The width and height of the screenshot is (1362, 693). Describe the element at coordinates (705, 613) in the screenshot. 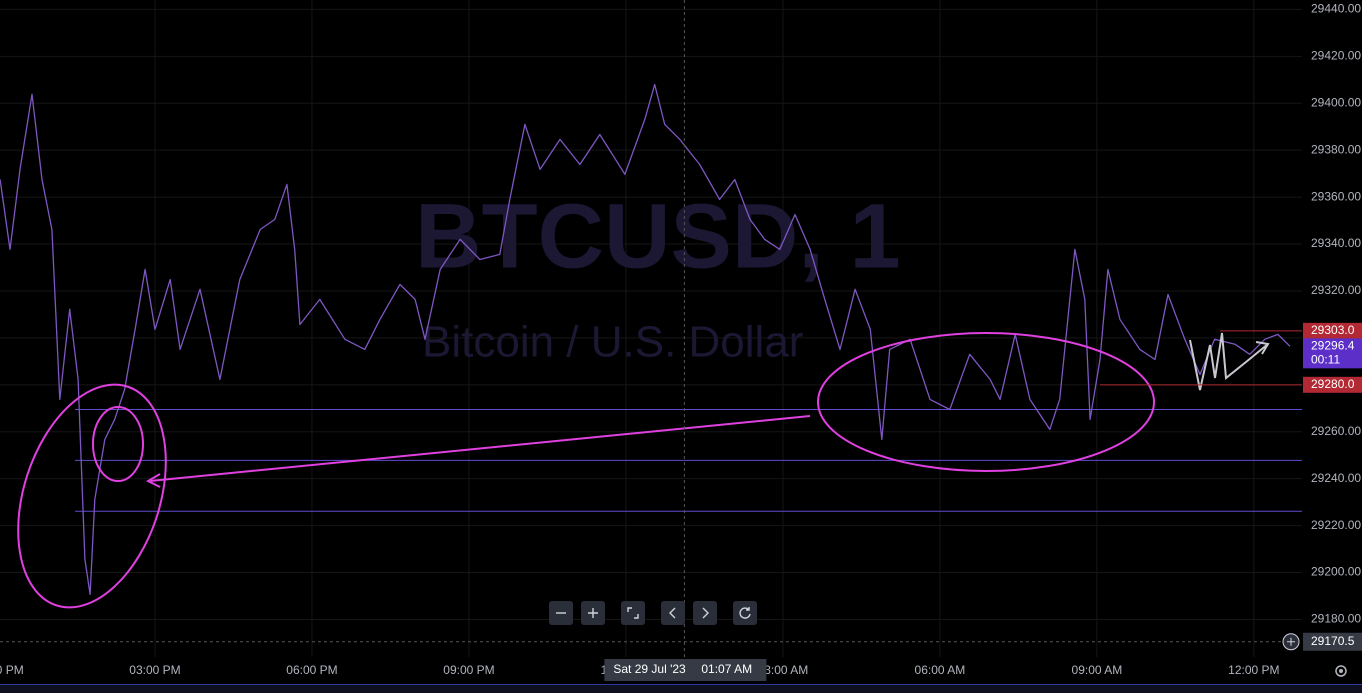

I see `scroll-right-button` at that location.